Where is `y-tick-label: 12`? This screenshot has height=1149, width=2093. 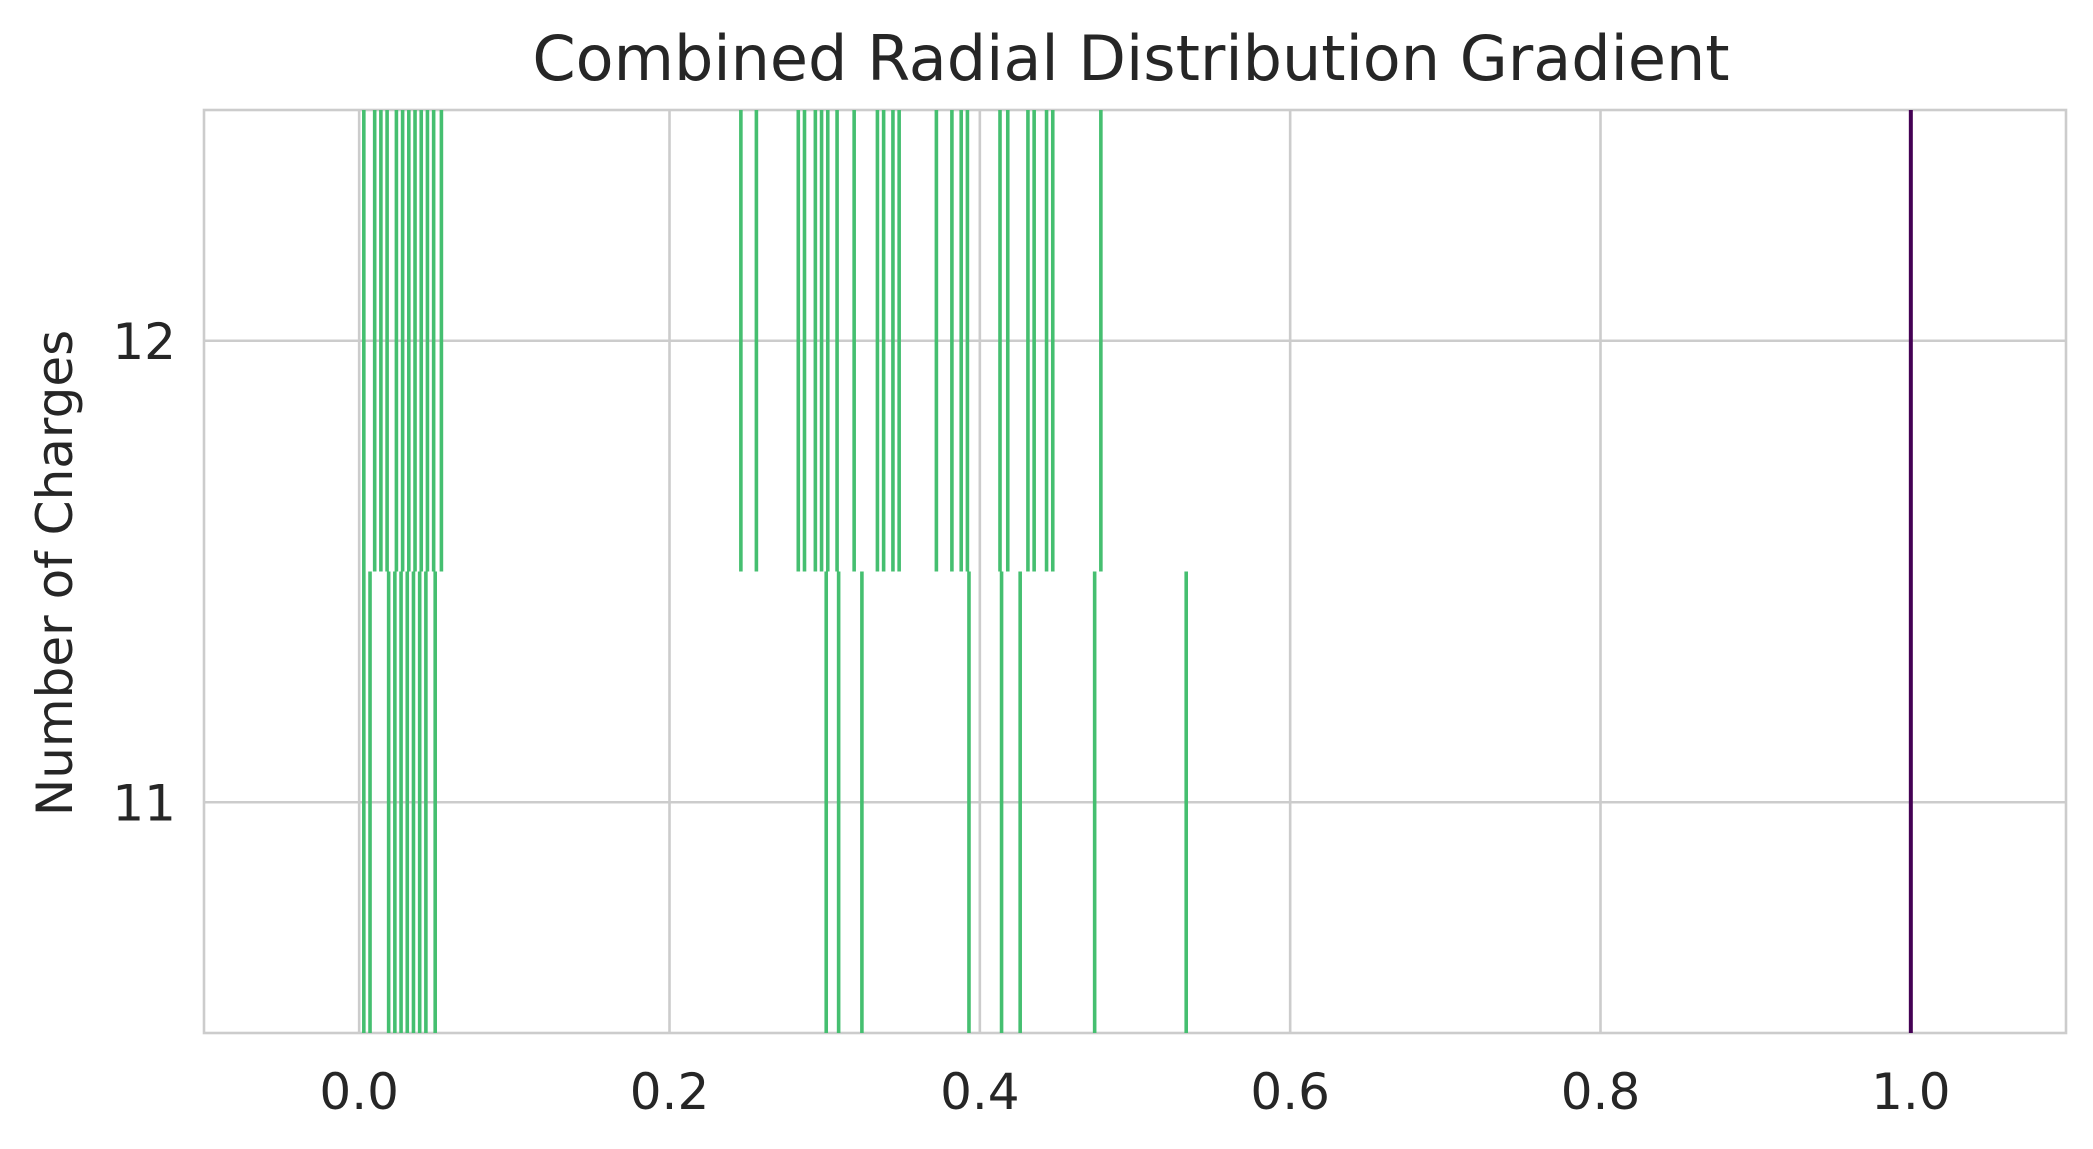 y-tick-label: 12 is located at coordinates (144, 342).